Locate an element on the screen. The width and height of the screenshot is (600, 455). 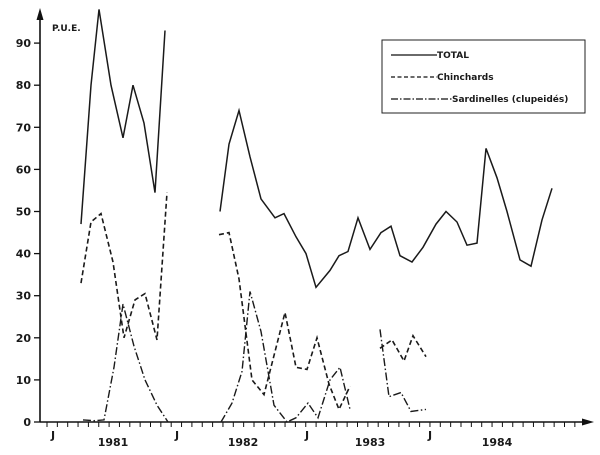
legend-sardinelles-label: Sardinelles (clupeidés) is located at coordinates (510, 99).